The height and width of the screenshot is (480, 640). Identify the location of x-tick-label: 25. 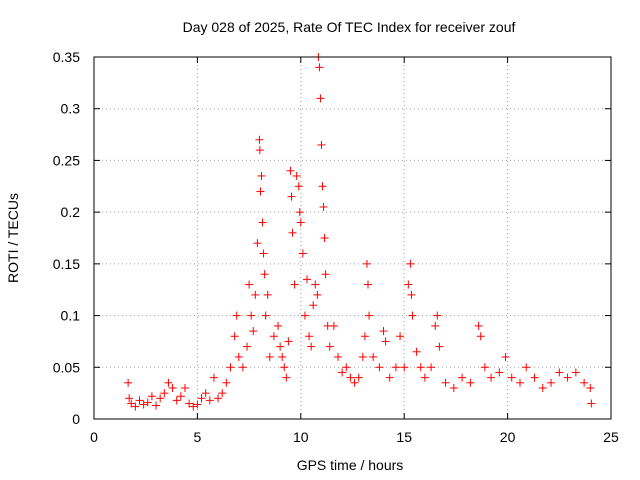
(611, 437).